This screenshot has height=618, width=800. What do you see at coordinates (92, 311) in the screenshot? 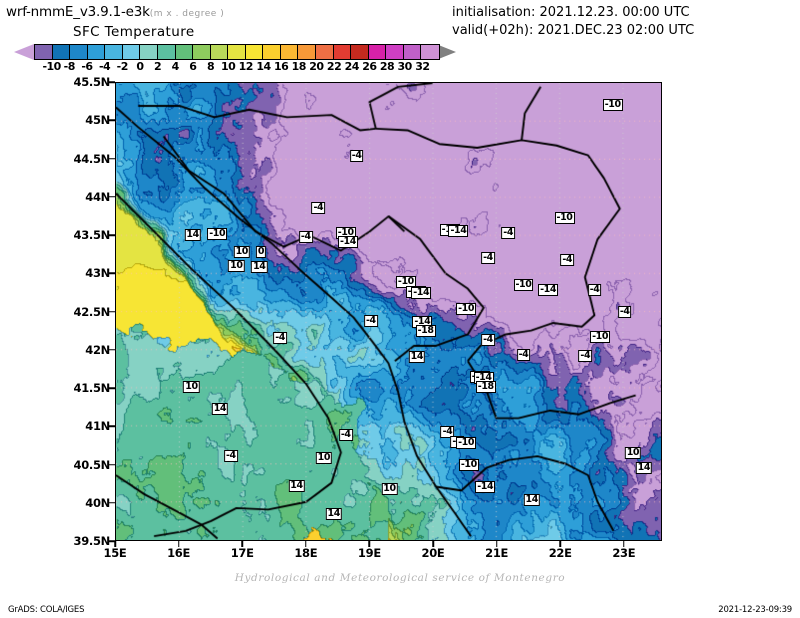
I see `lat-tick-42.5N: 42.5N` at bounding box center [92, 311].